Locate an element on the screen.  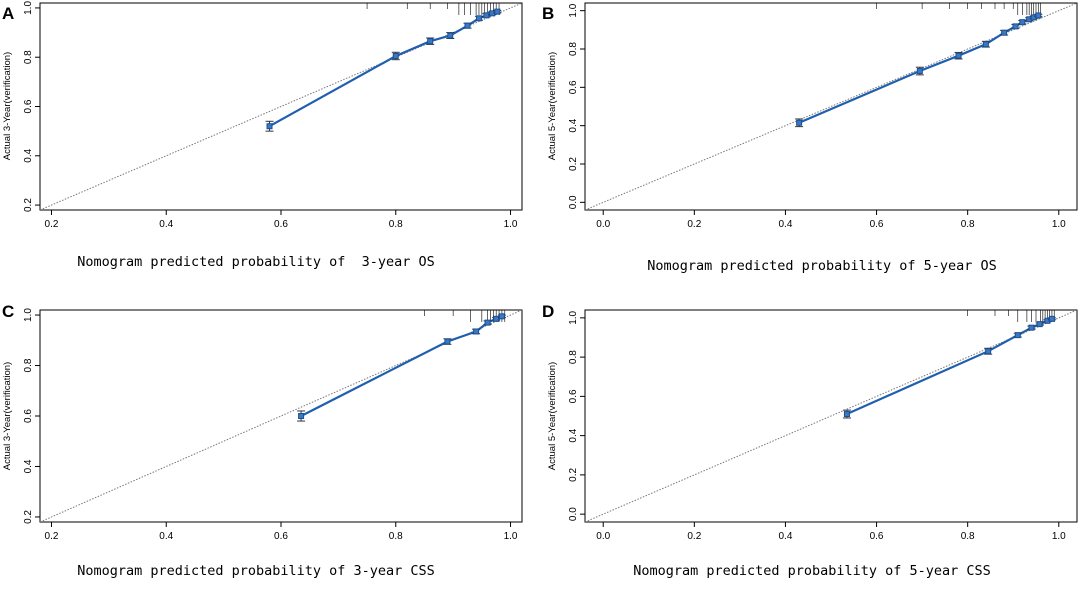
panel-letter: A is located at coordinates (8, 13).